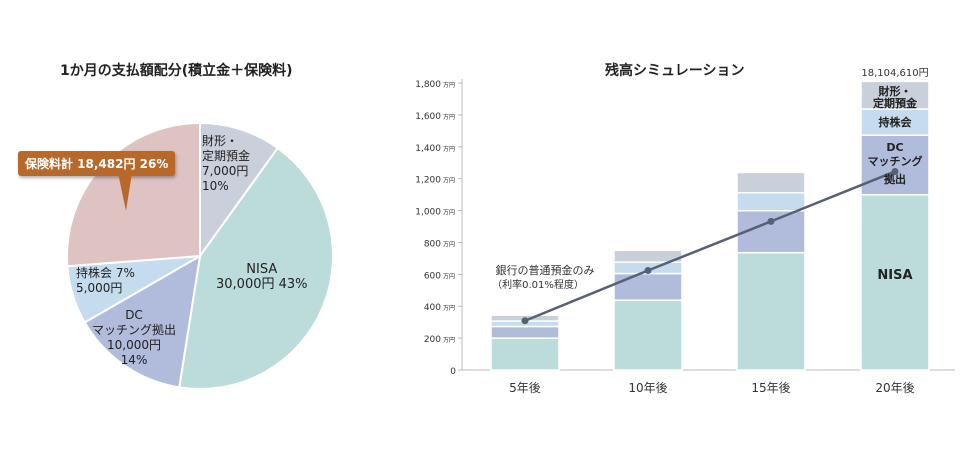 Image resolution: width=980 pixels, height=465 pixels. Describe the element at coordinates (105, 273) in the screenshot. I see `label-line: 持株会 7%` at that location.